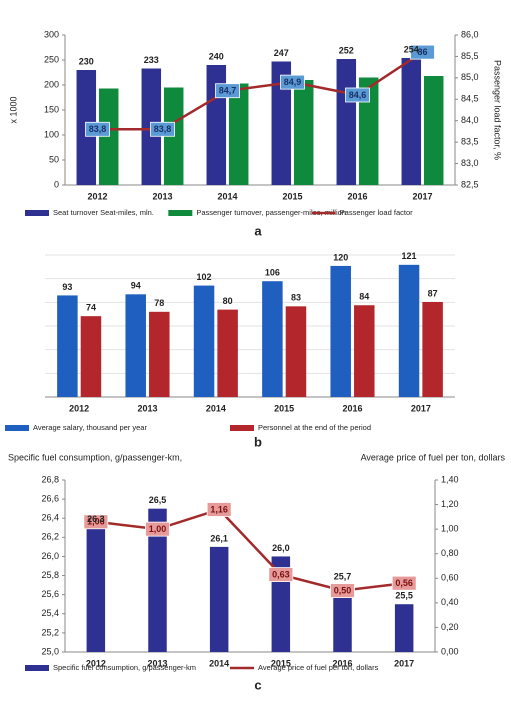 The width and height of the screenshot is (511, 701). I want to click on value-label: 252, so click(346, 50).